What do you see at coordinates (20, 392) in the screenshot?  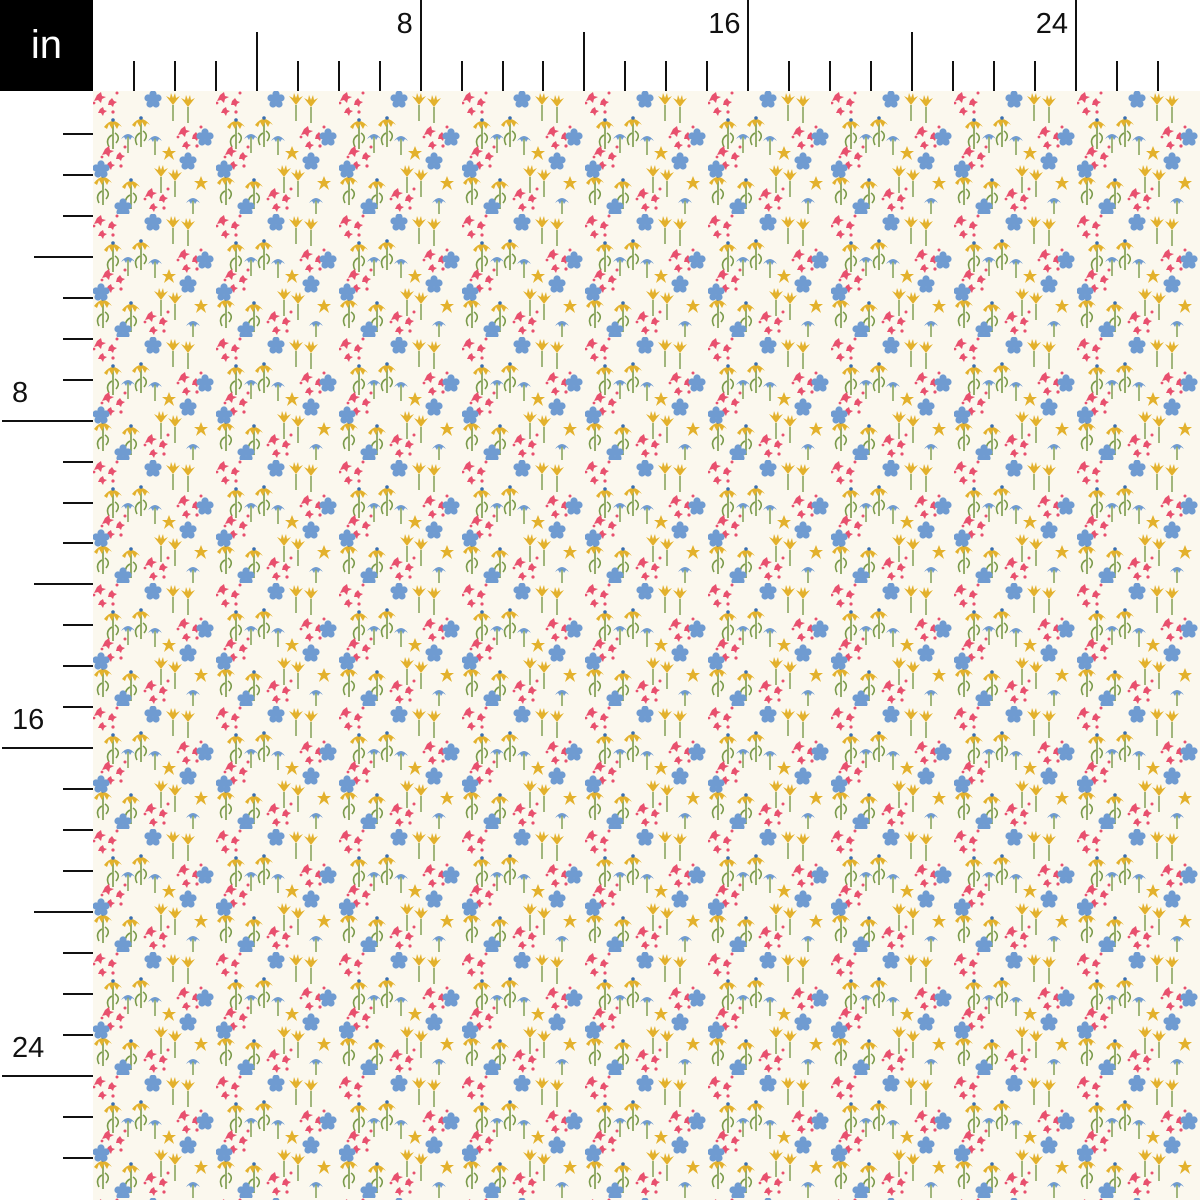 I see `left-ruler-label: 8` at bounding box center [20, 392].